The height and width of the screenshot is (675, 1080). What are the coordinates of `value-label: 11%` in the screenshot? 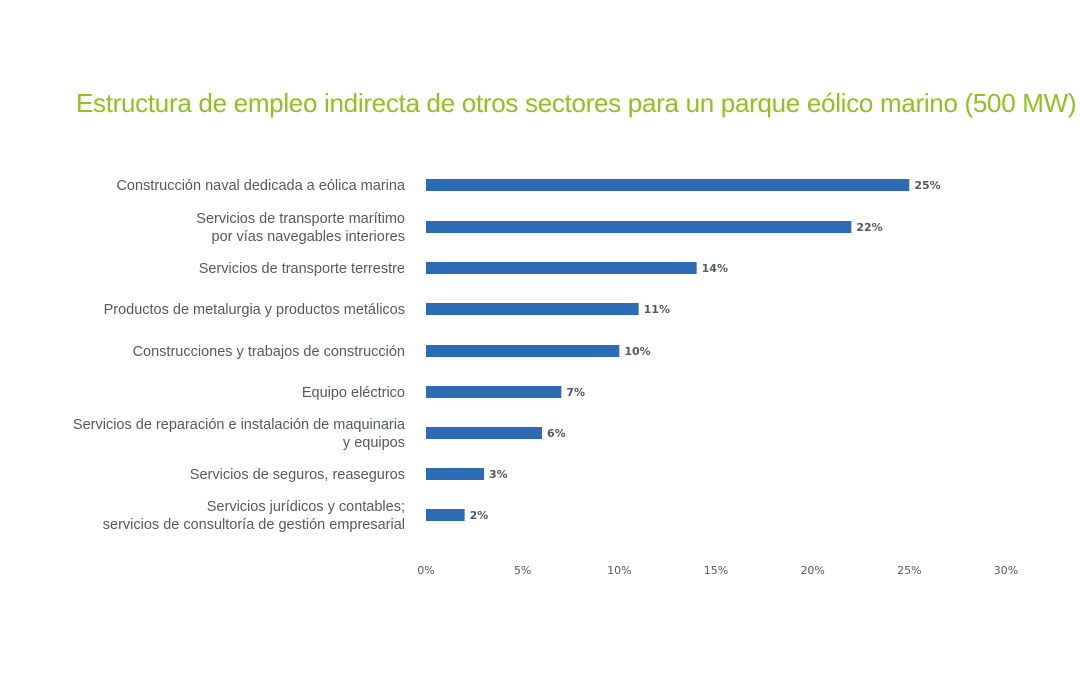 It's located at (657, 309).